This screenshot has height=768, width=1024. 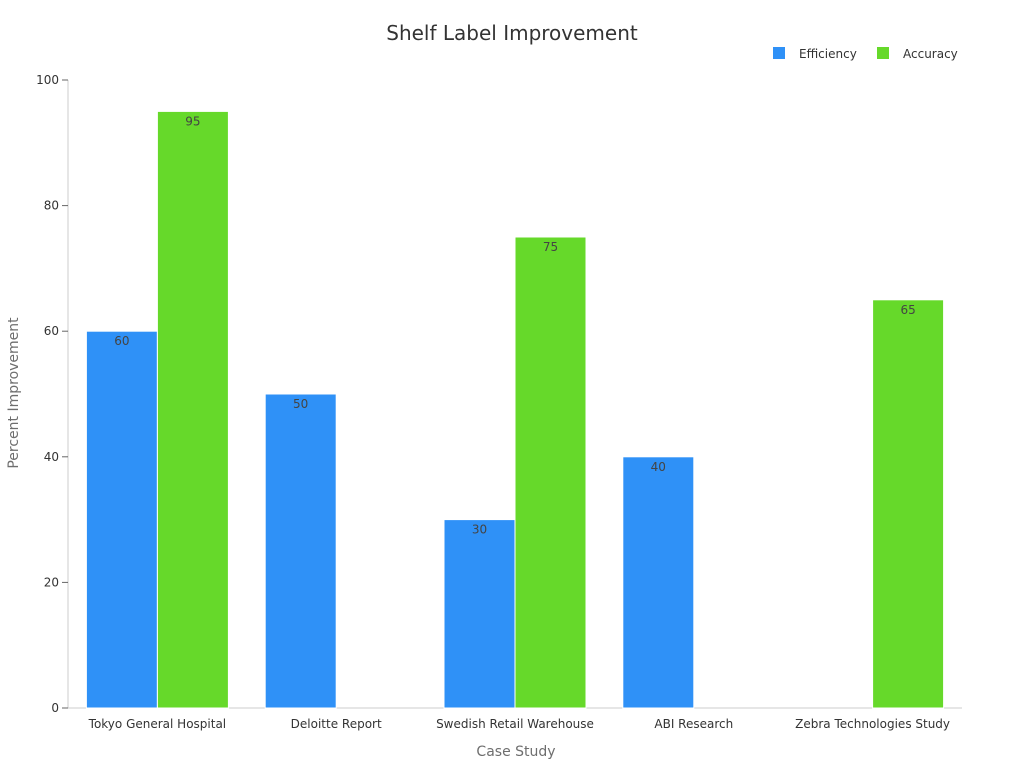 I want to click on data-label-efficiency-tokyo-general-hospital: 60, so click(x=121, y=341).